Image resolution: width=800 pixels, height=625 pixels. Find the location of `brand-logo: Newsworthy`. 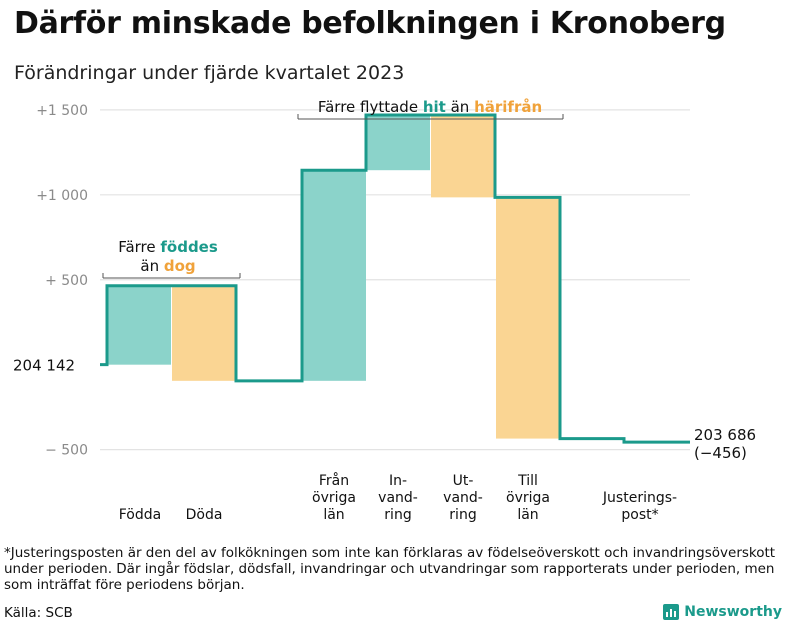

brand-logo: Newsworthy is located at coordinates (722, 612).